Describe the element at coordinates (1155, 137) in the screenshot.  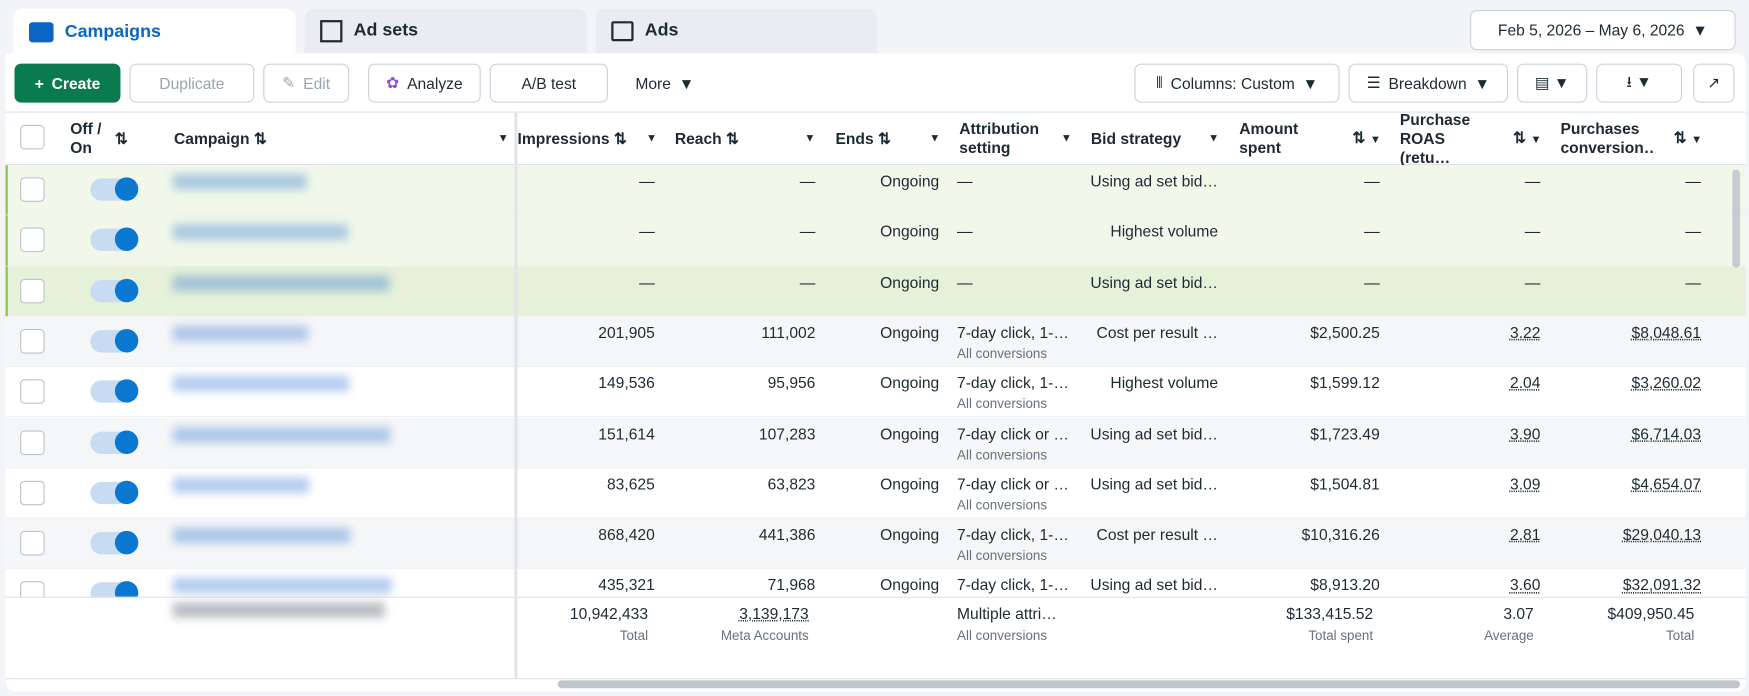
I see `header: Bid strategy ▼` at that location.